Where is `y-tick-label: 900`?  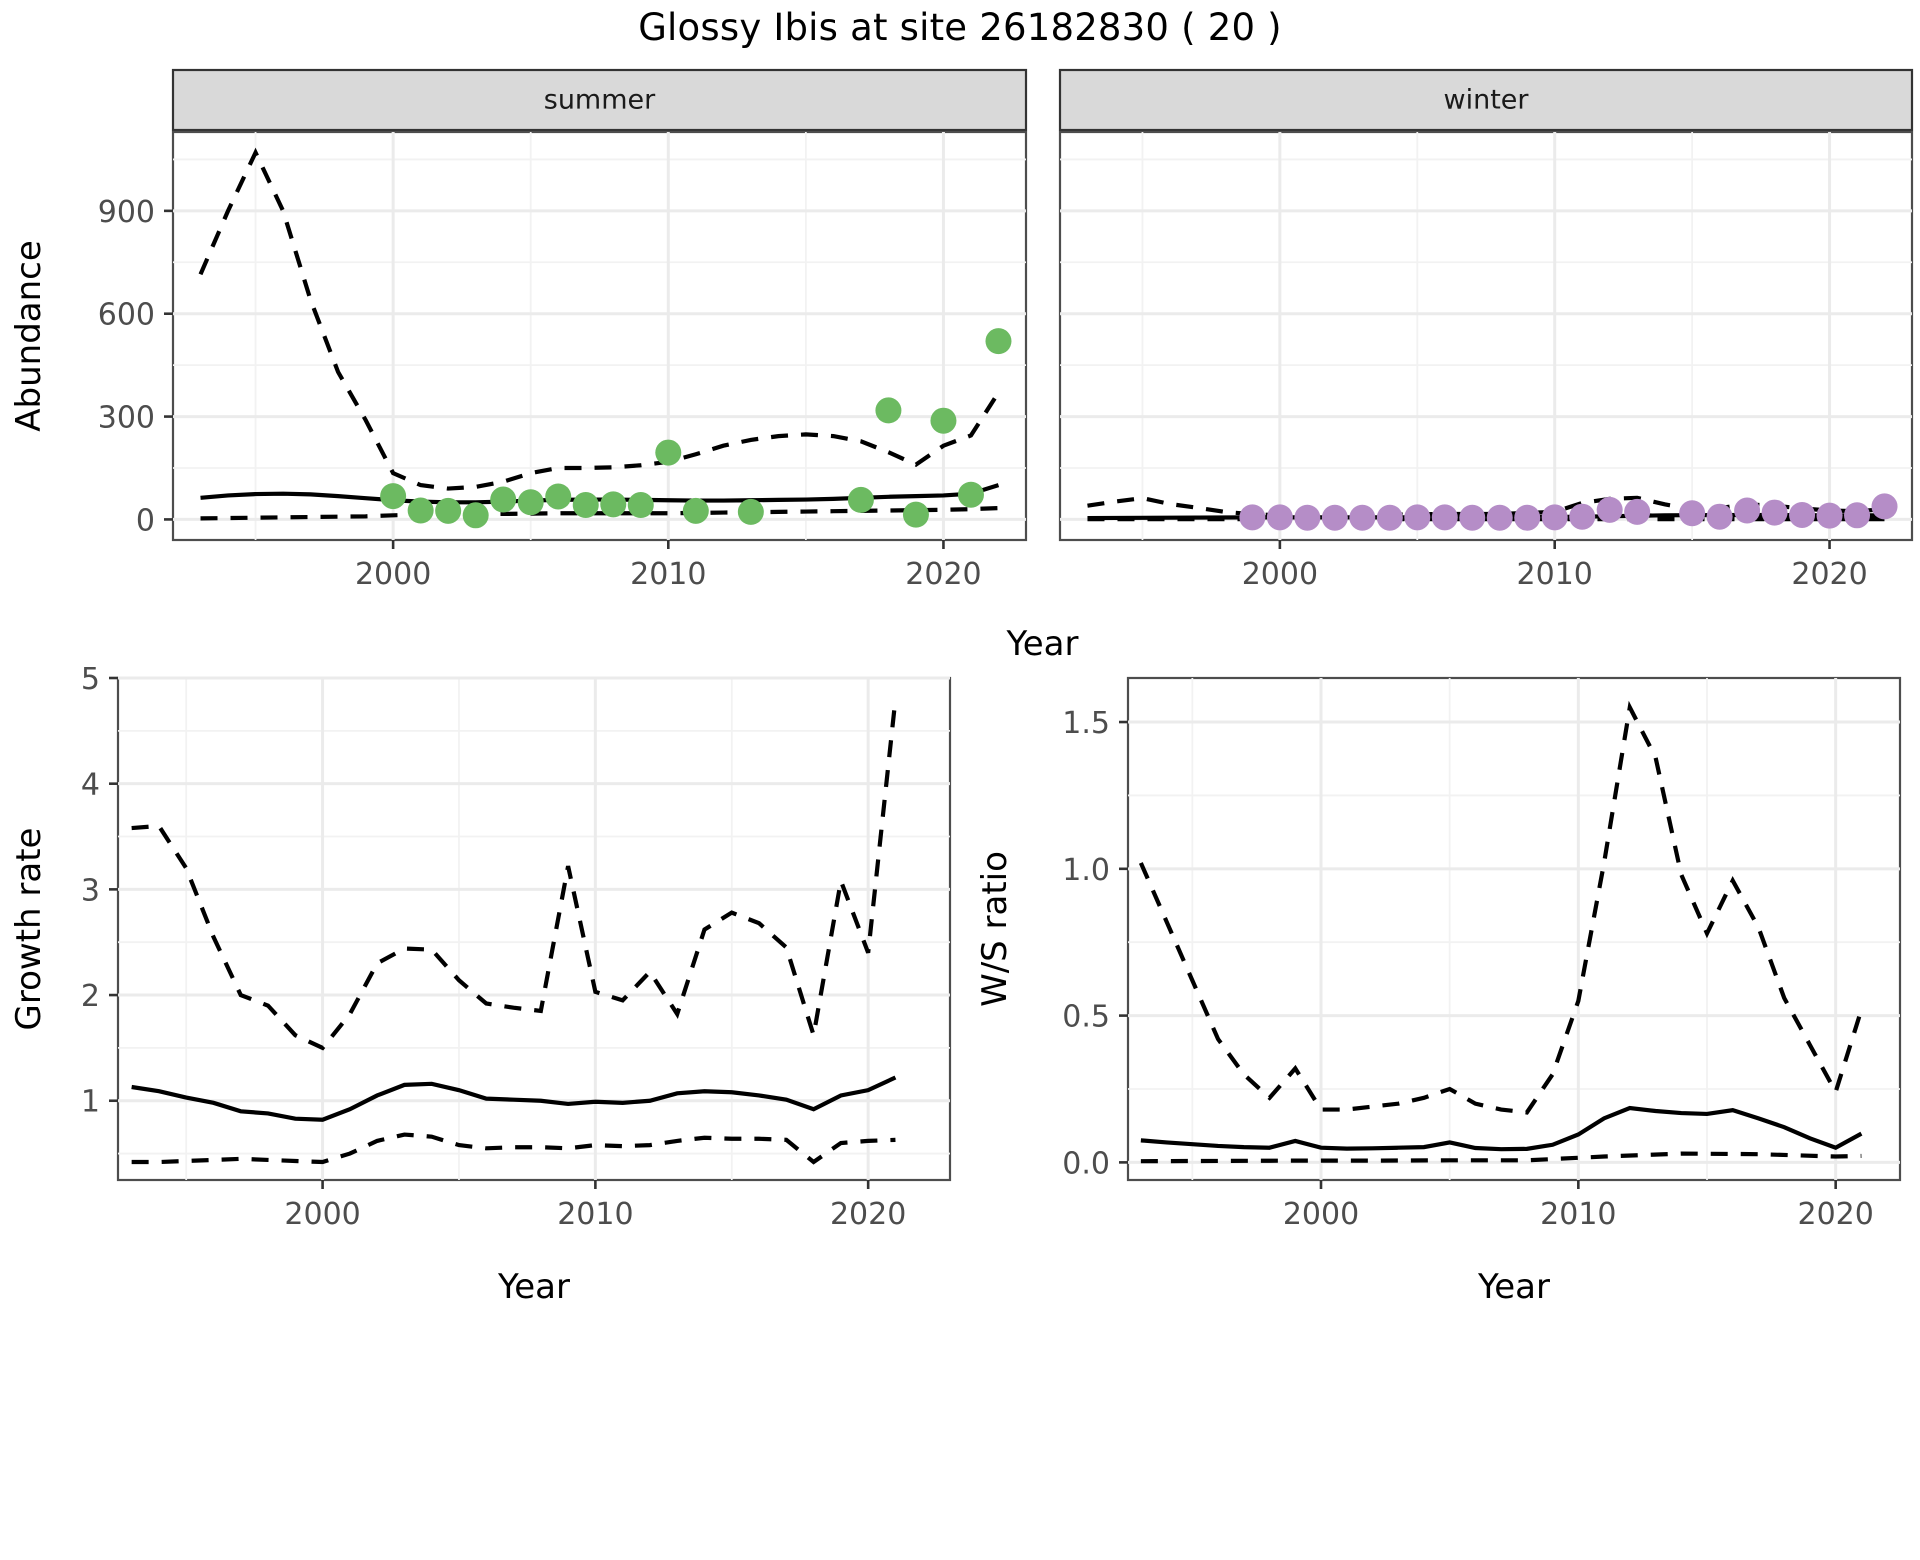 y-tick-label: 900 is located at coordinates (126, 212).